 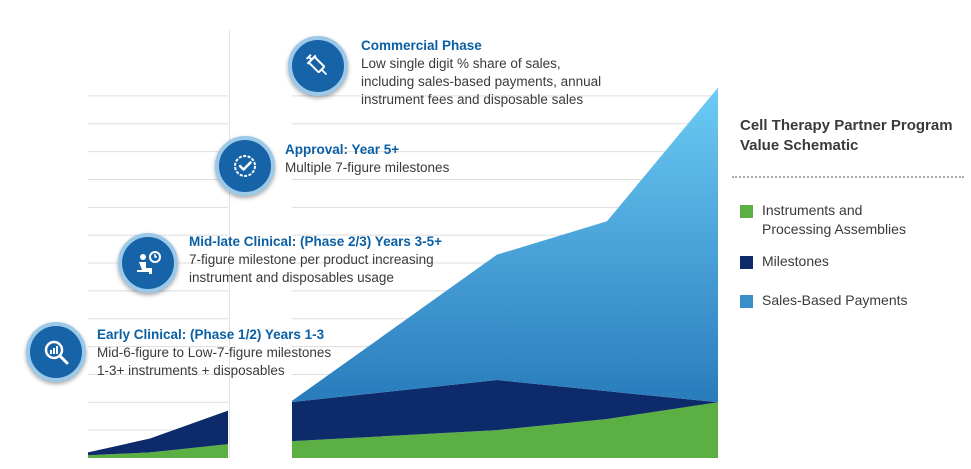 I want to click on phase-line: including sales-based payments, annual, so click(x=481, y=81).